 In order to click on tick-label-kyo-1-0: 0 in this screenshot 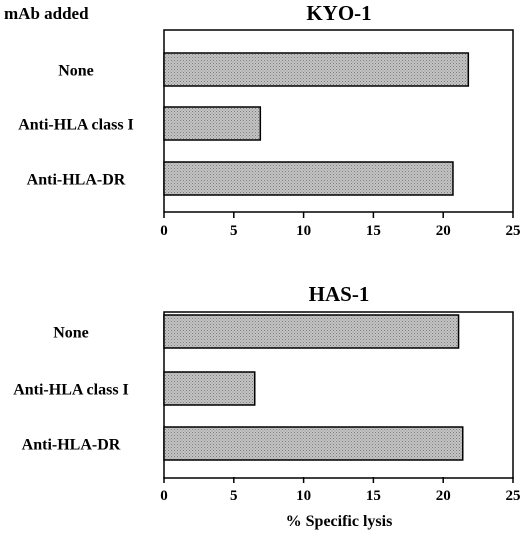, I will do `click(164, 231)`.